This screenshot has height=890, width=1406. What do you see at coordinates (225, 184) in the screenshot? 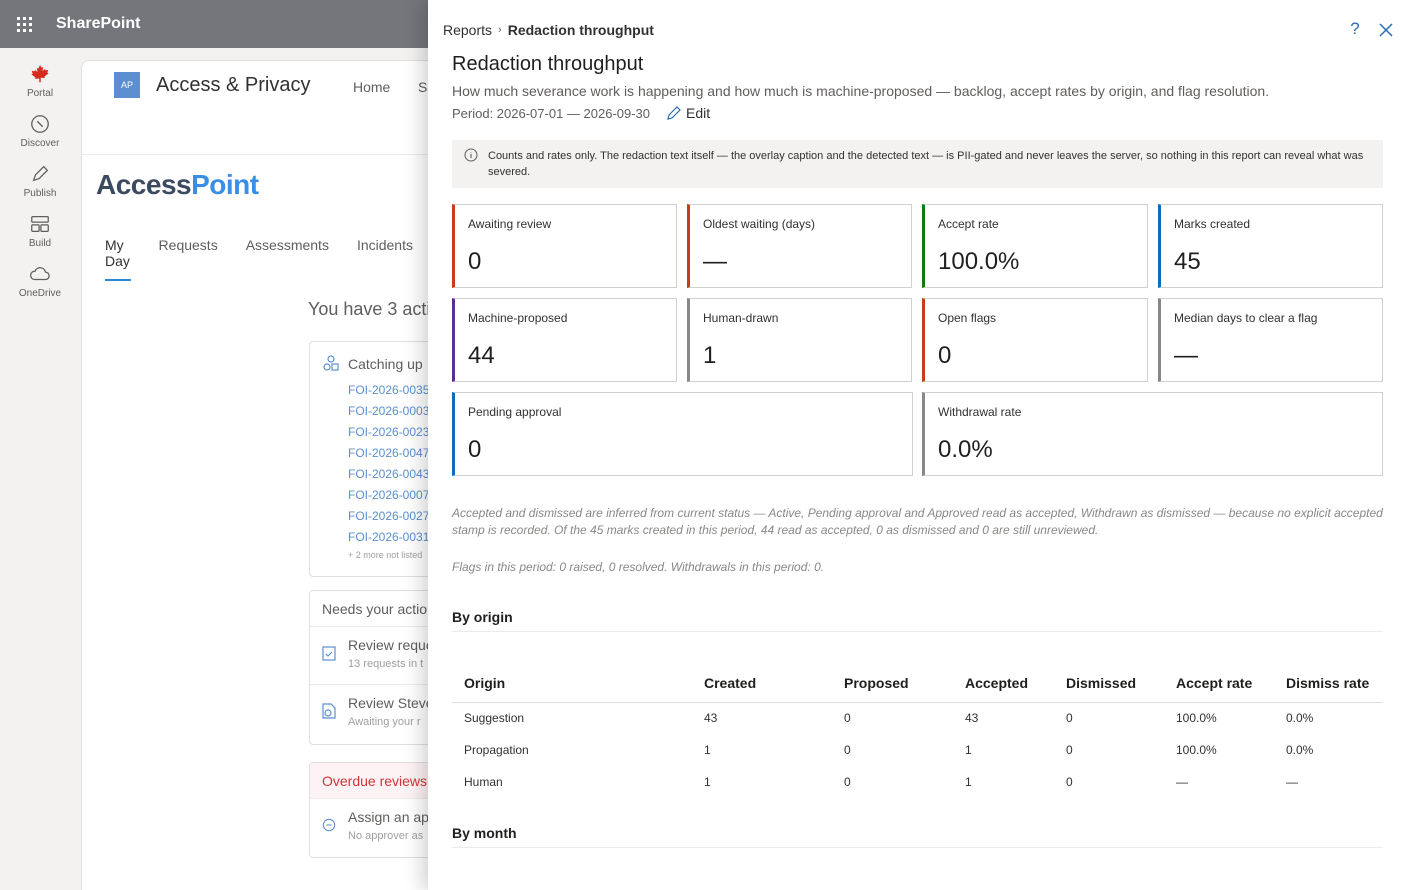
I see `brand-part-2: Point` at bounding box center [225, 184].